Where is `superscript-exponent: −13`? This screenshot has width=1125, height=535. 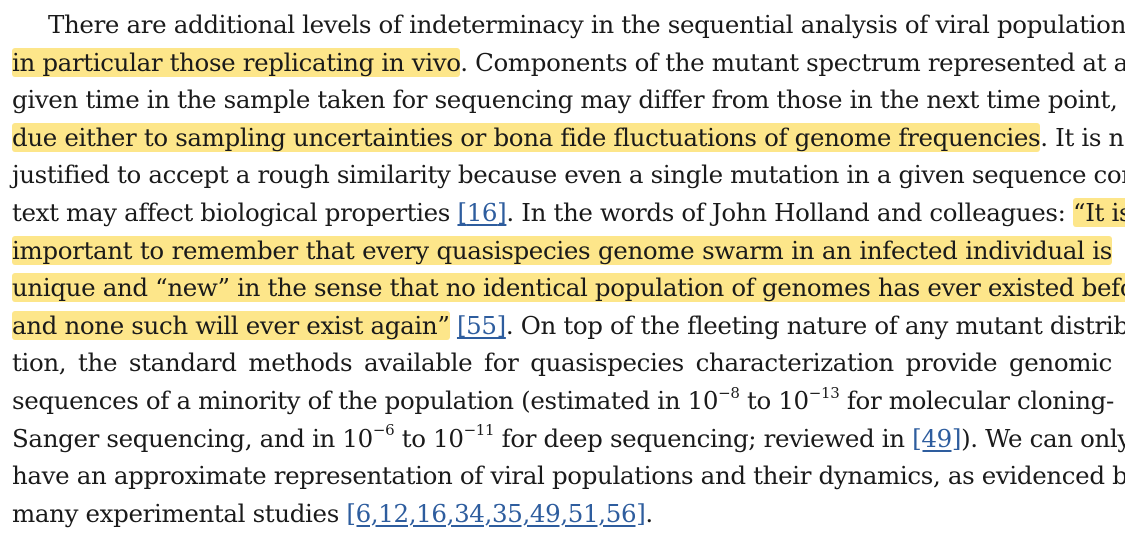 superscript-exponent: −13 is located at coordinates (824, 392).